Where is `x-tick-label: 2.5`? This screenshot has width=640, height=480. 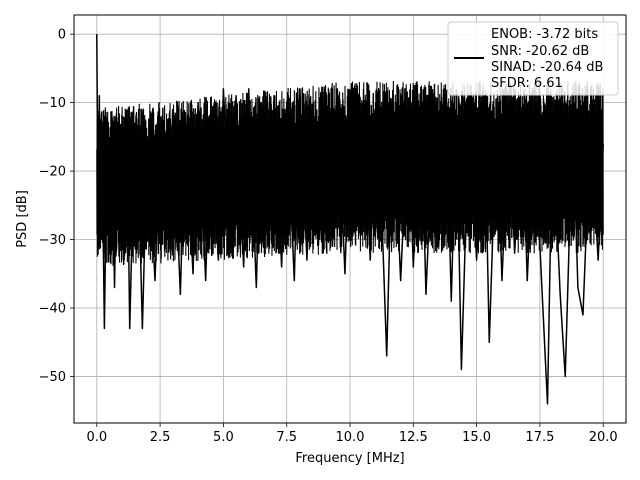
x-tick-label: 2.5 is located at coordinates (160, 437).